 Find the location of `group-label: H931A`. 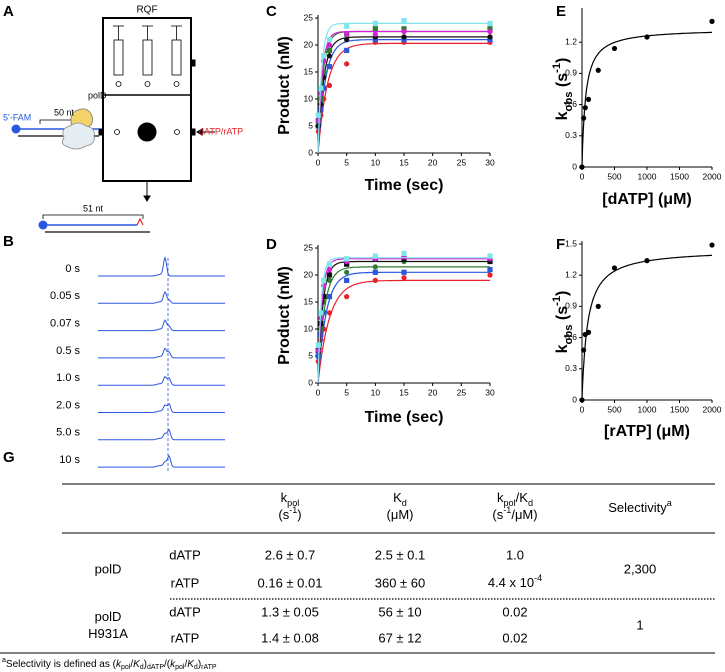

group-label: H931A is located at coordinates (108, 633).